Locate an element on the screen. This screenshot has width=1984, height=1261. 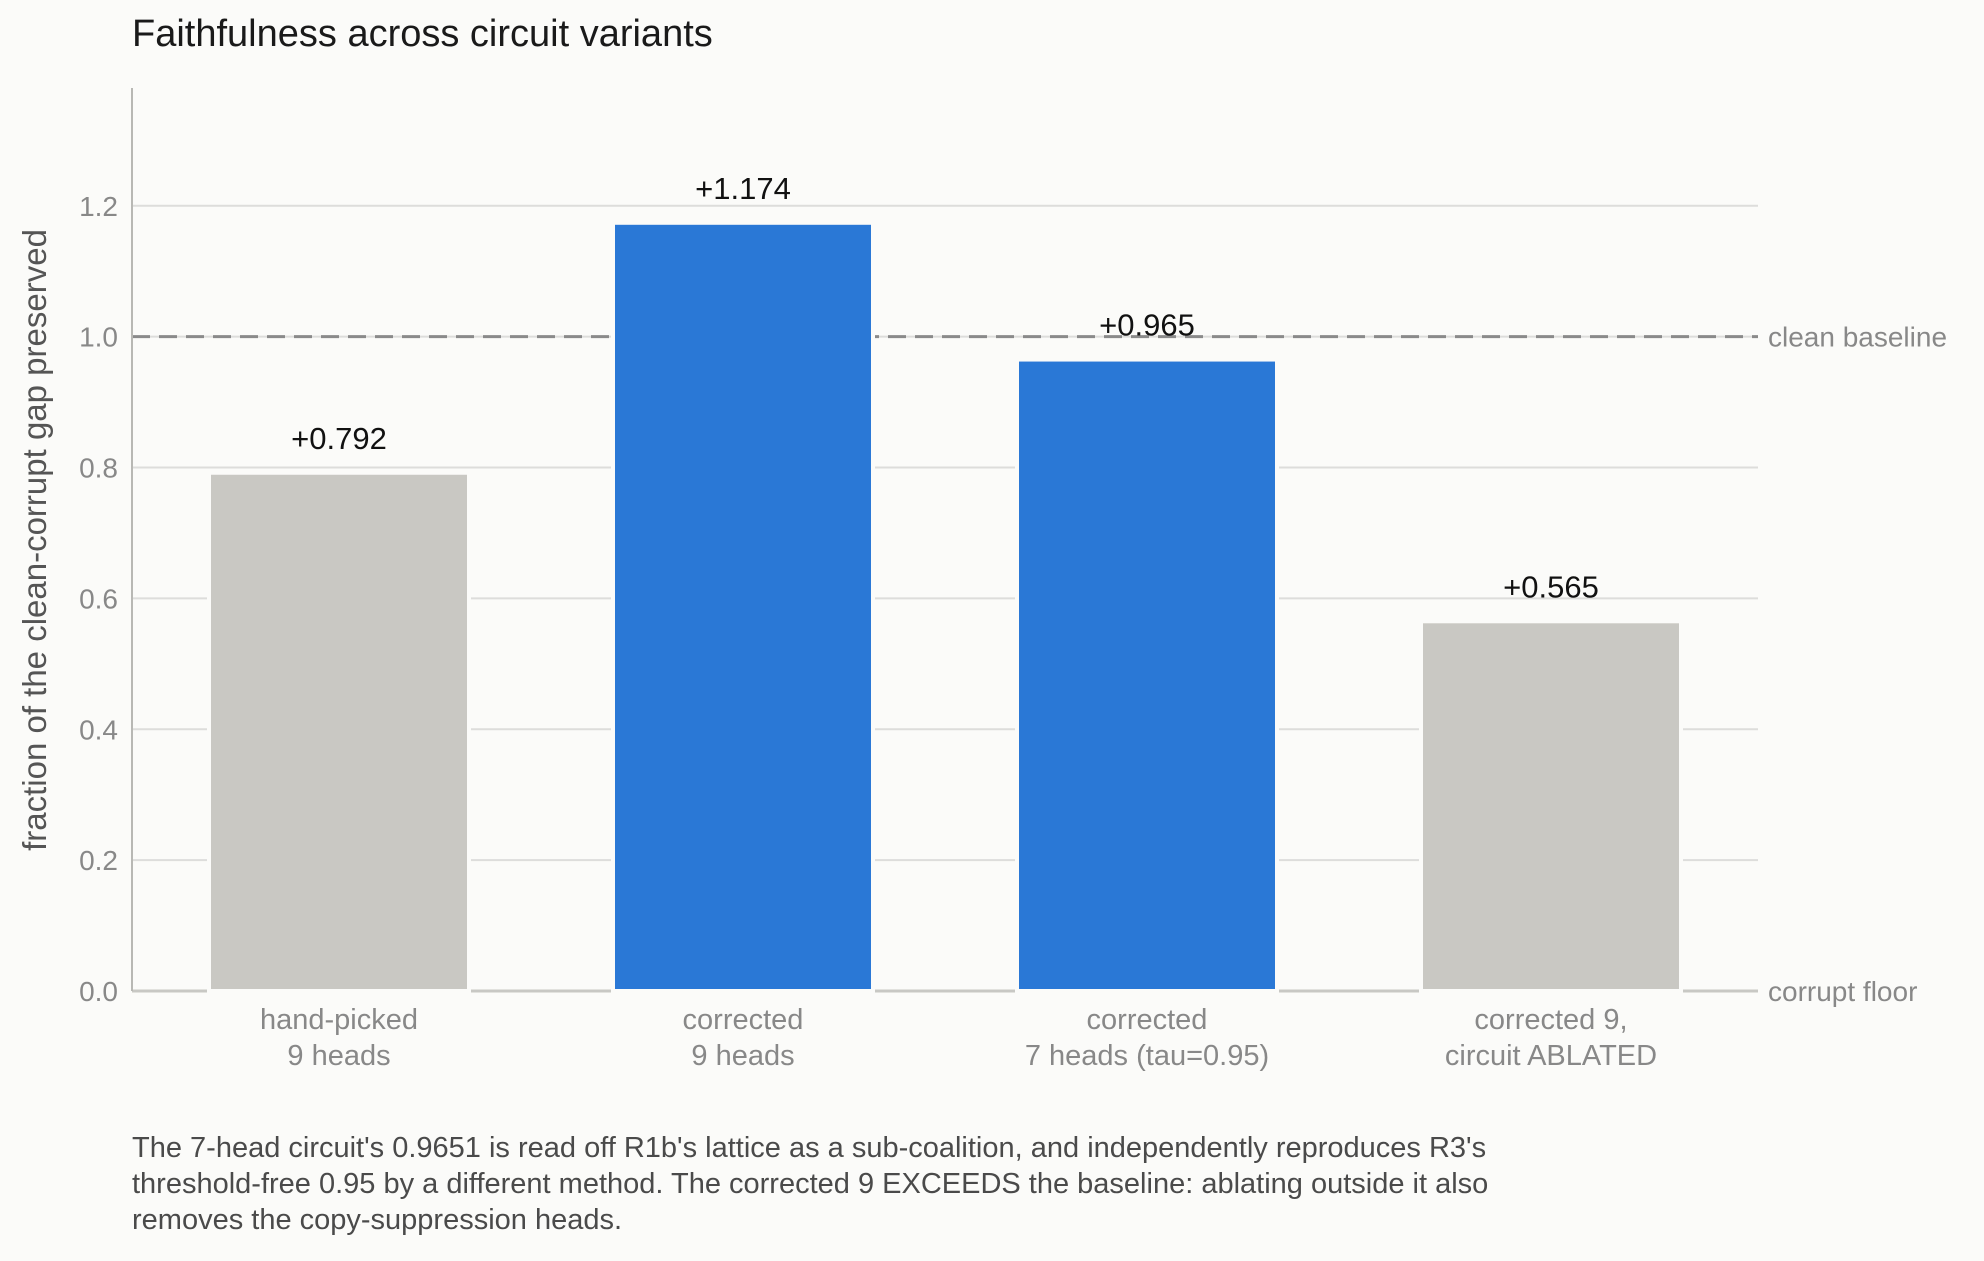
clean-baseline-label: clean baseline is located at coordinates (1857, 337).